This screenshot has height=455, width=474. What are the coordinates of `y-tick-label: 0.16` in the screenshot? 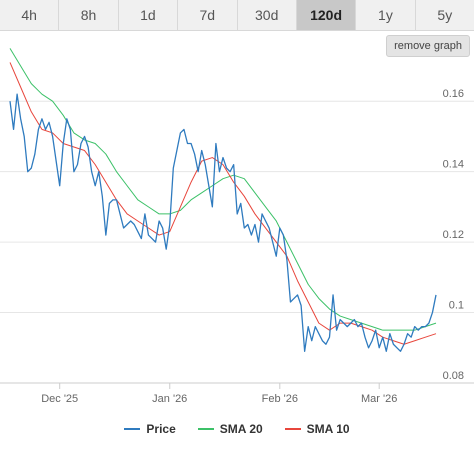 It's located at (453, 94).